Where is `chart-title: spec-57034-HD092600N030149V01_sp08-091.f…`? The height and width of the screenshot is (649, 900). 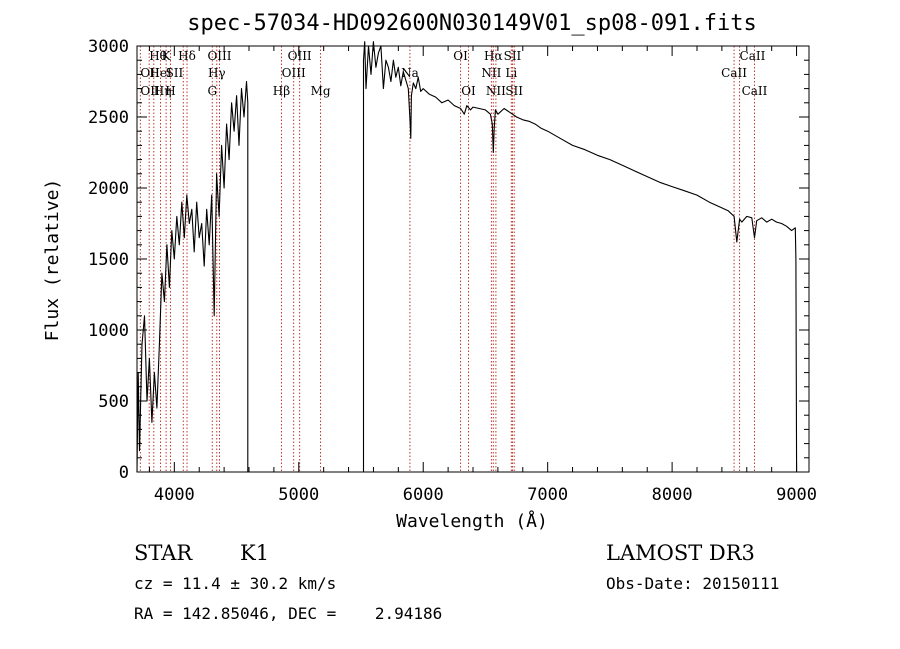
chart-title: spec-57034-HD092600N030149V01_sp08-091.f… is located at coordinates (472, 23).